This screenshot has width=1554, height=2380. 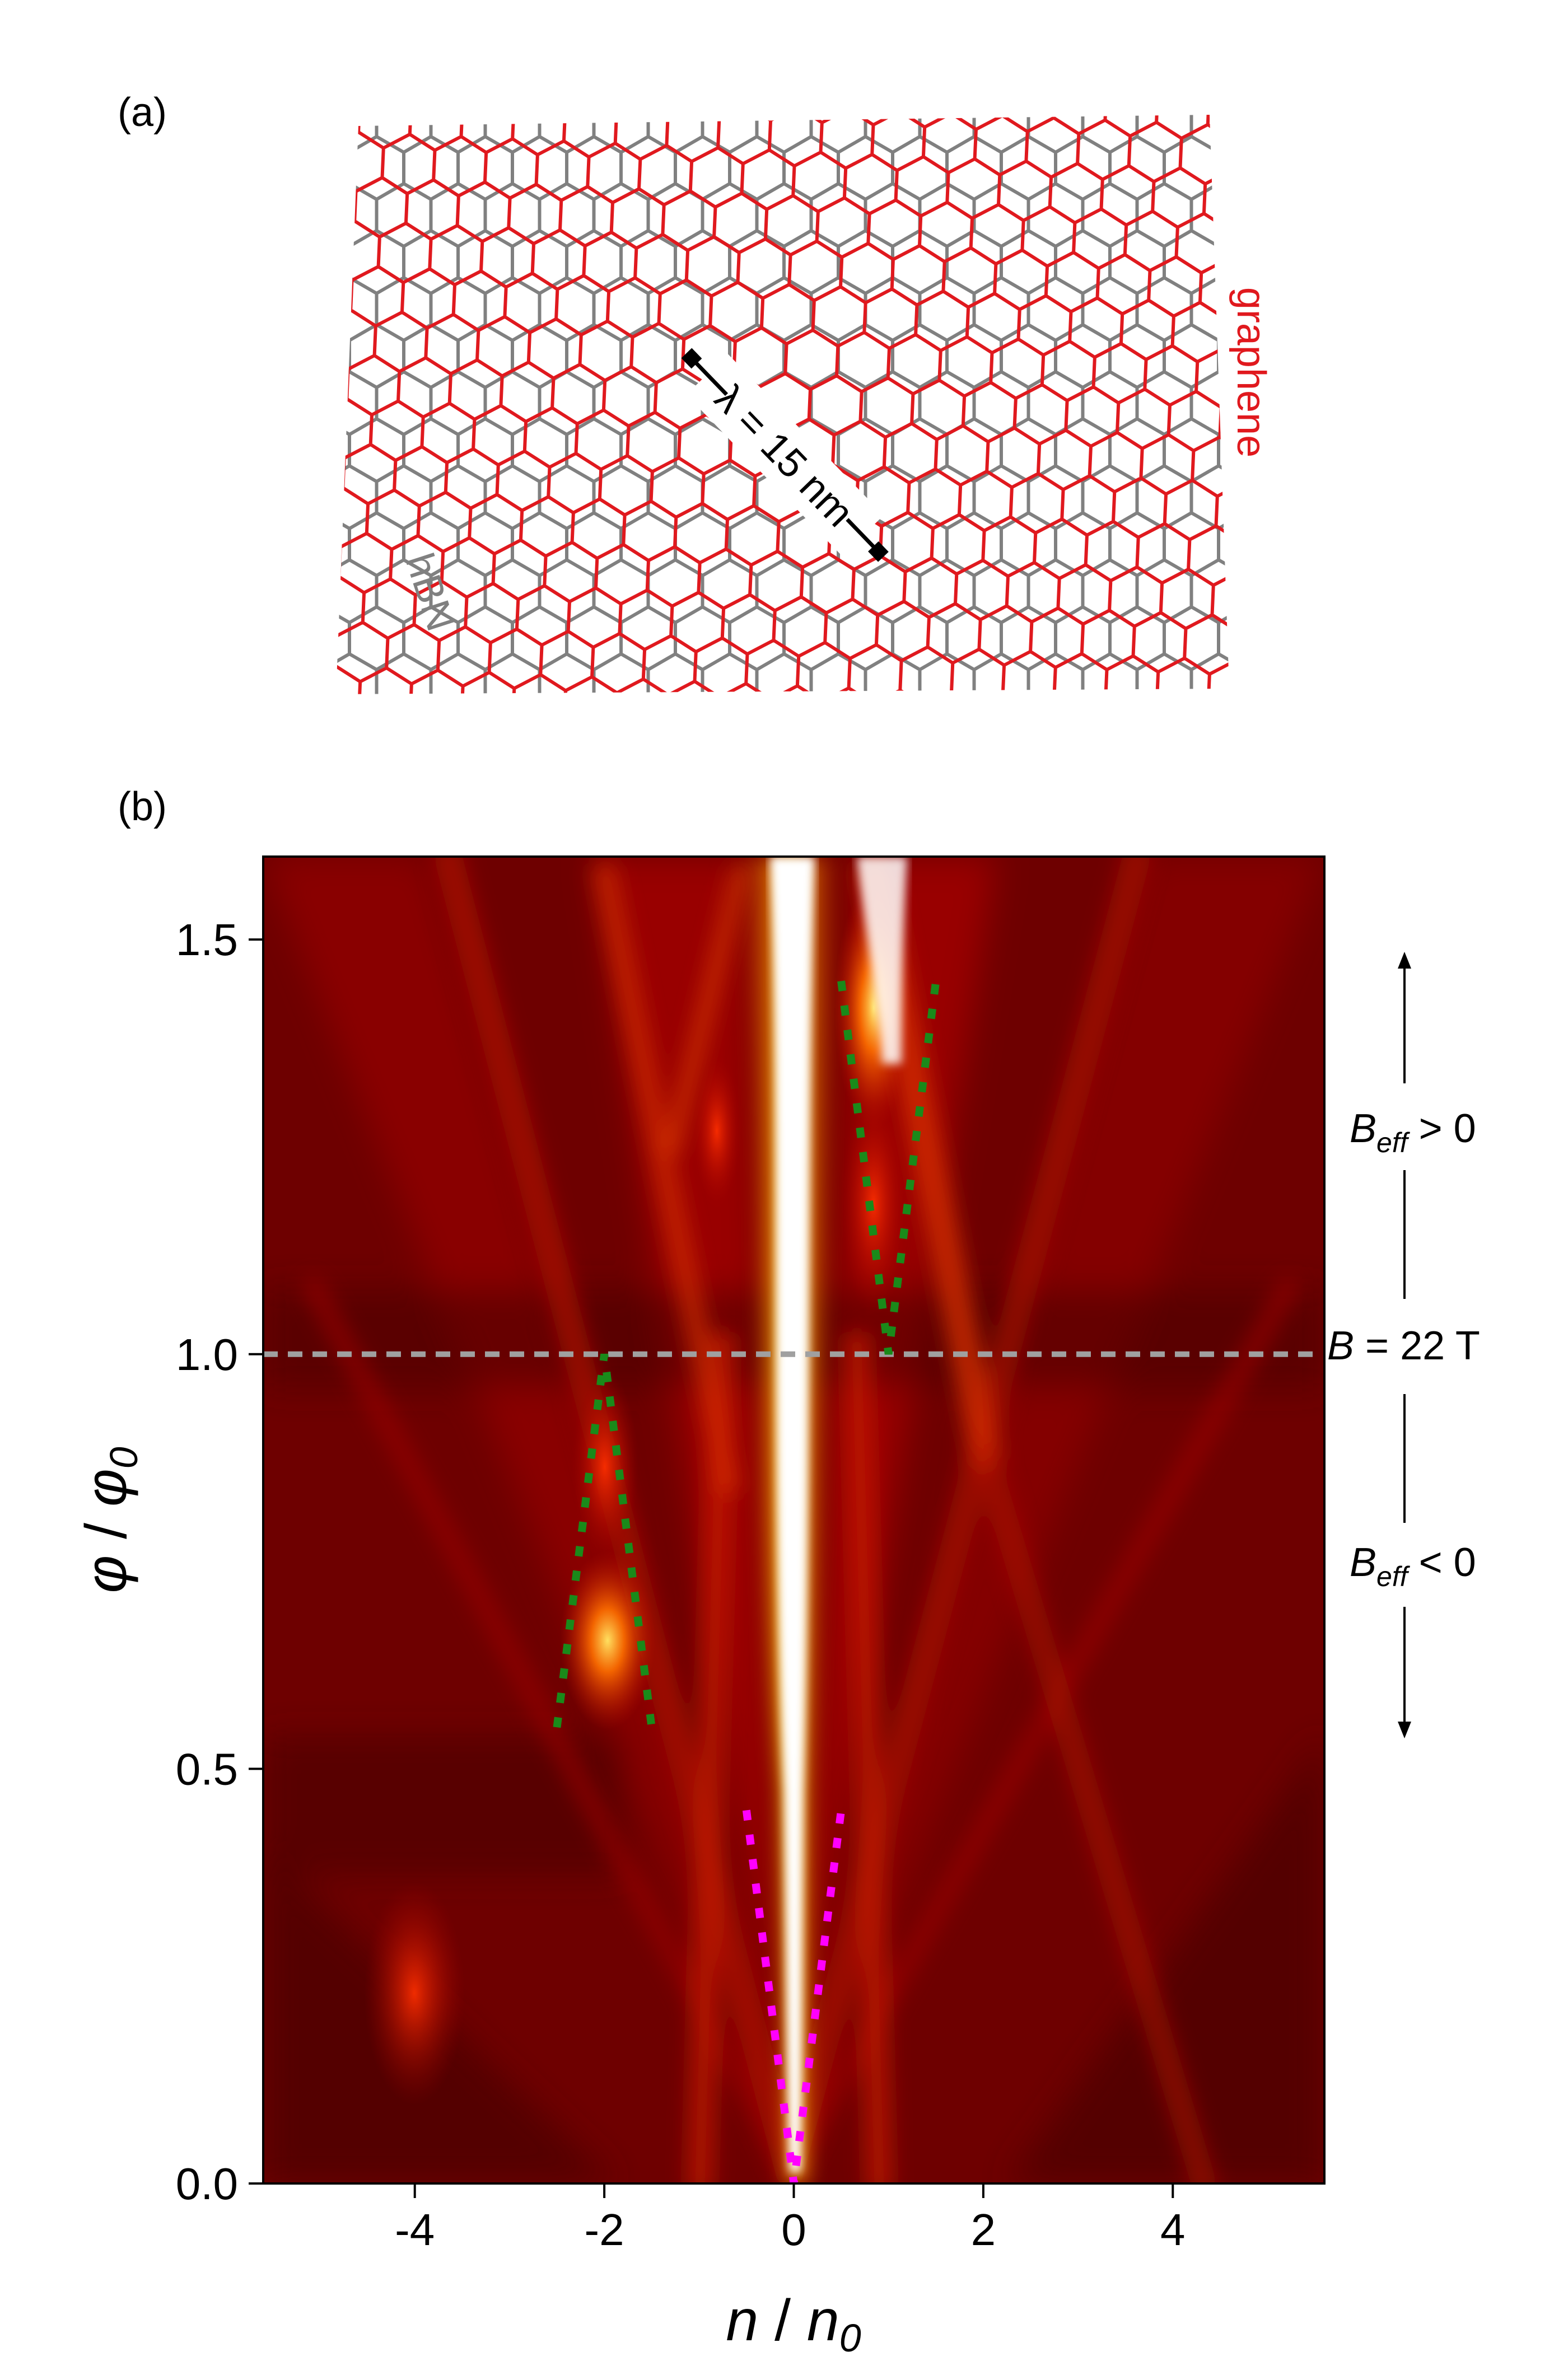 What do you see at coordinates (794, 2230) in the screenshot?
I see `x-tick-label: 0` at bounding box center [794, 2230].